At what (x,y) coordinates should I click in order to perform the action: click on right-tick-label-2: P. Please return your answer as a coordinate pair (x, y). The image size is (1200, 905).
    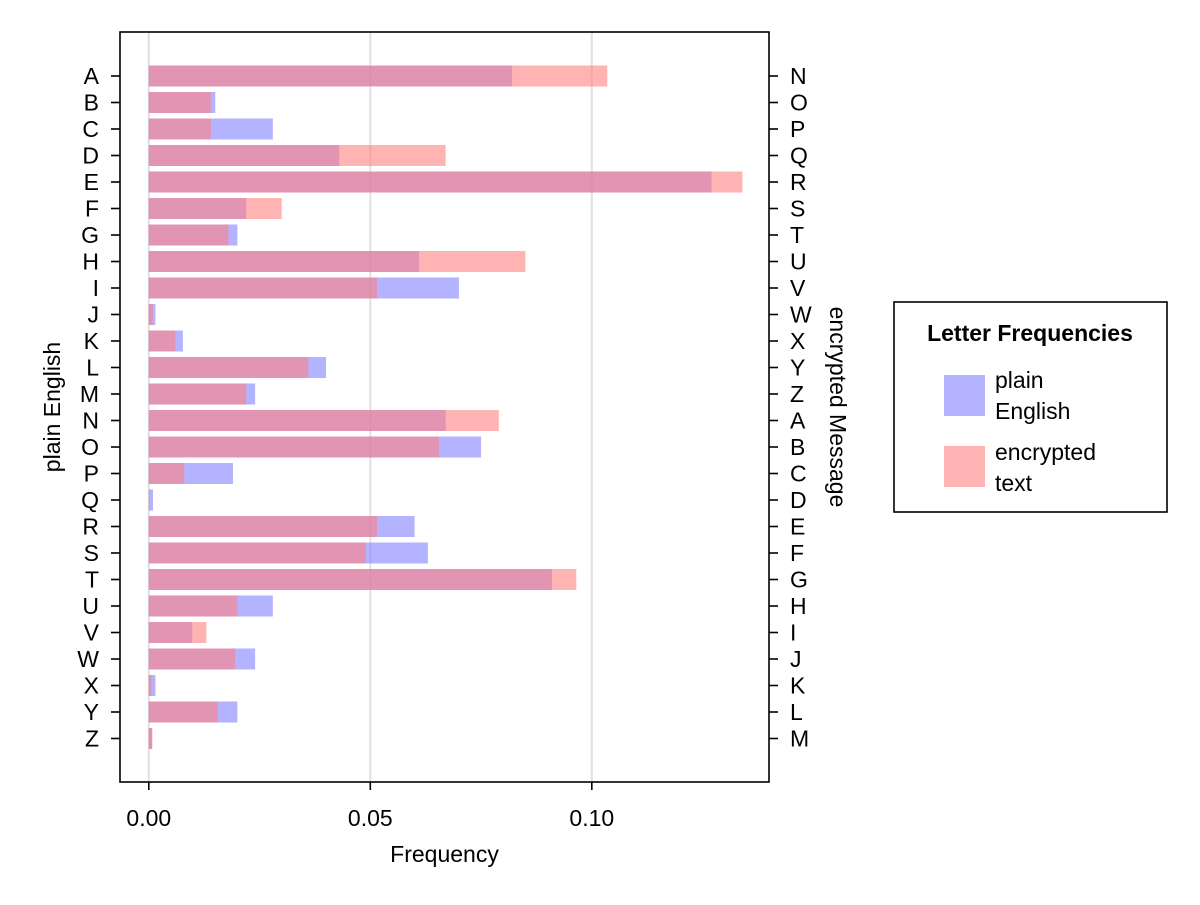
    Looking at the image, I should click on (797, 129).